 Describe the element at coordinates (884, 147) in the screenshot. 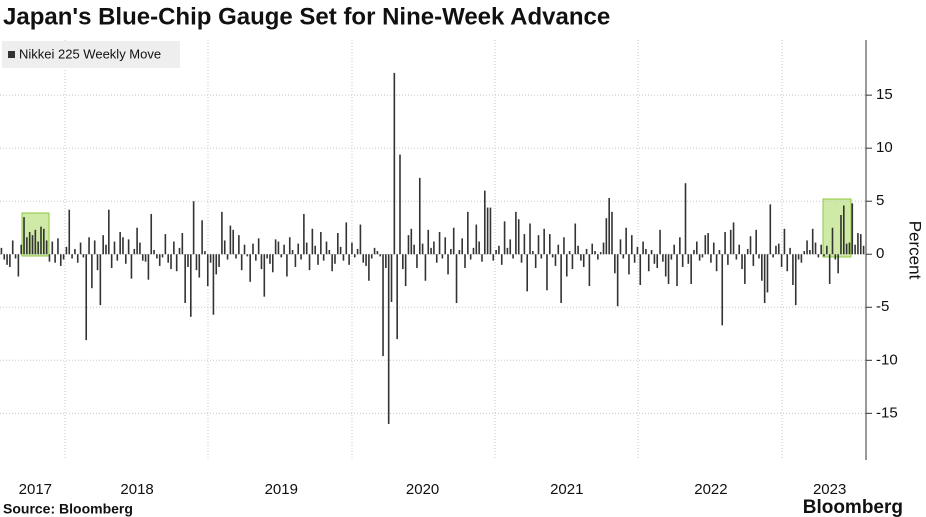

I see `y-tick-label: 10` at that location.